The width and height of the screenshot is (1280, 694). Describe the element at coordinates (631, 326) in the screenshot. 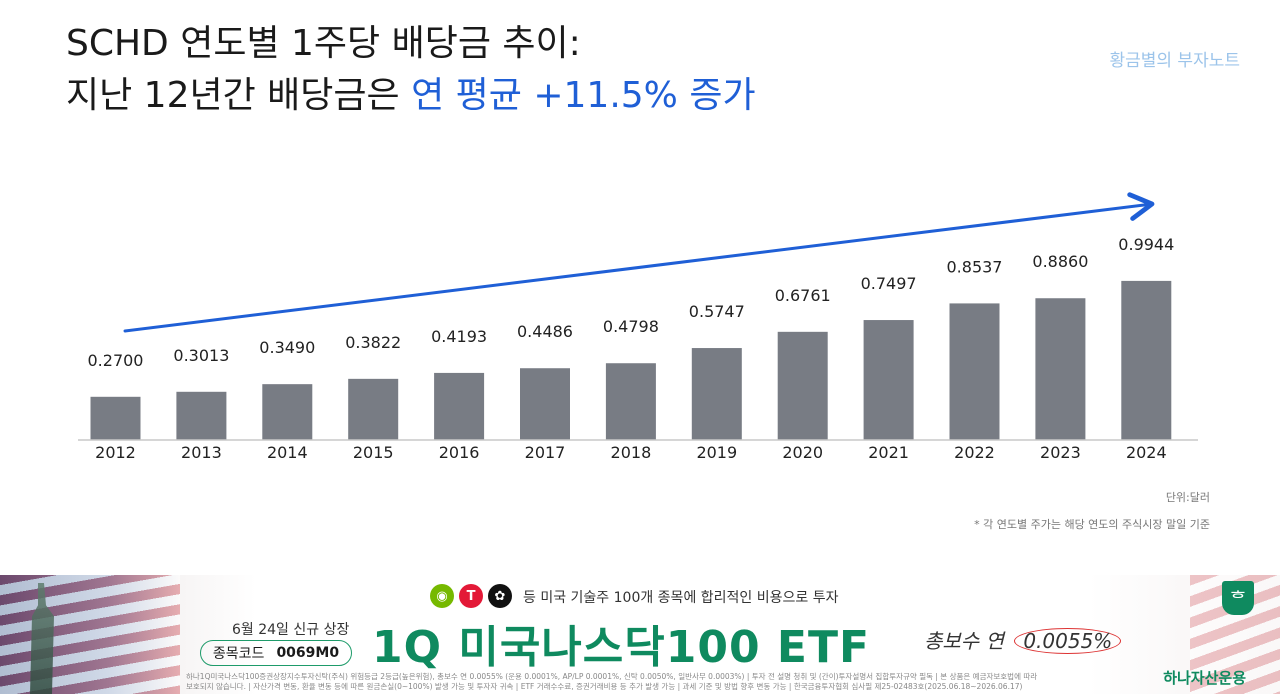

I see `value-label-2018: 0.4798` at that location.